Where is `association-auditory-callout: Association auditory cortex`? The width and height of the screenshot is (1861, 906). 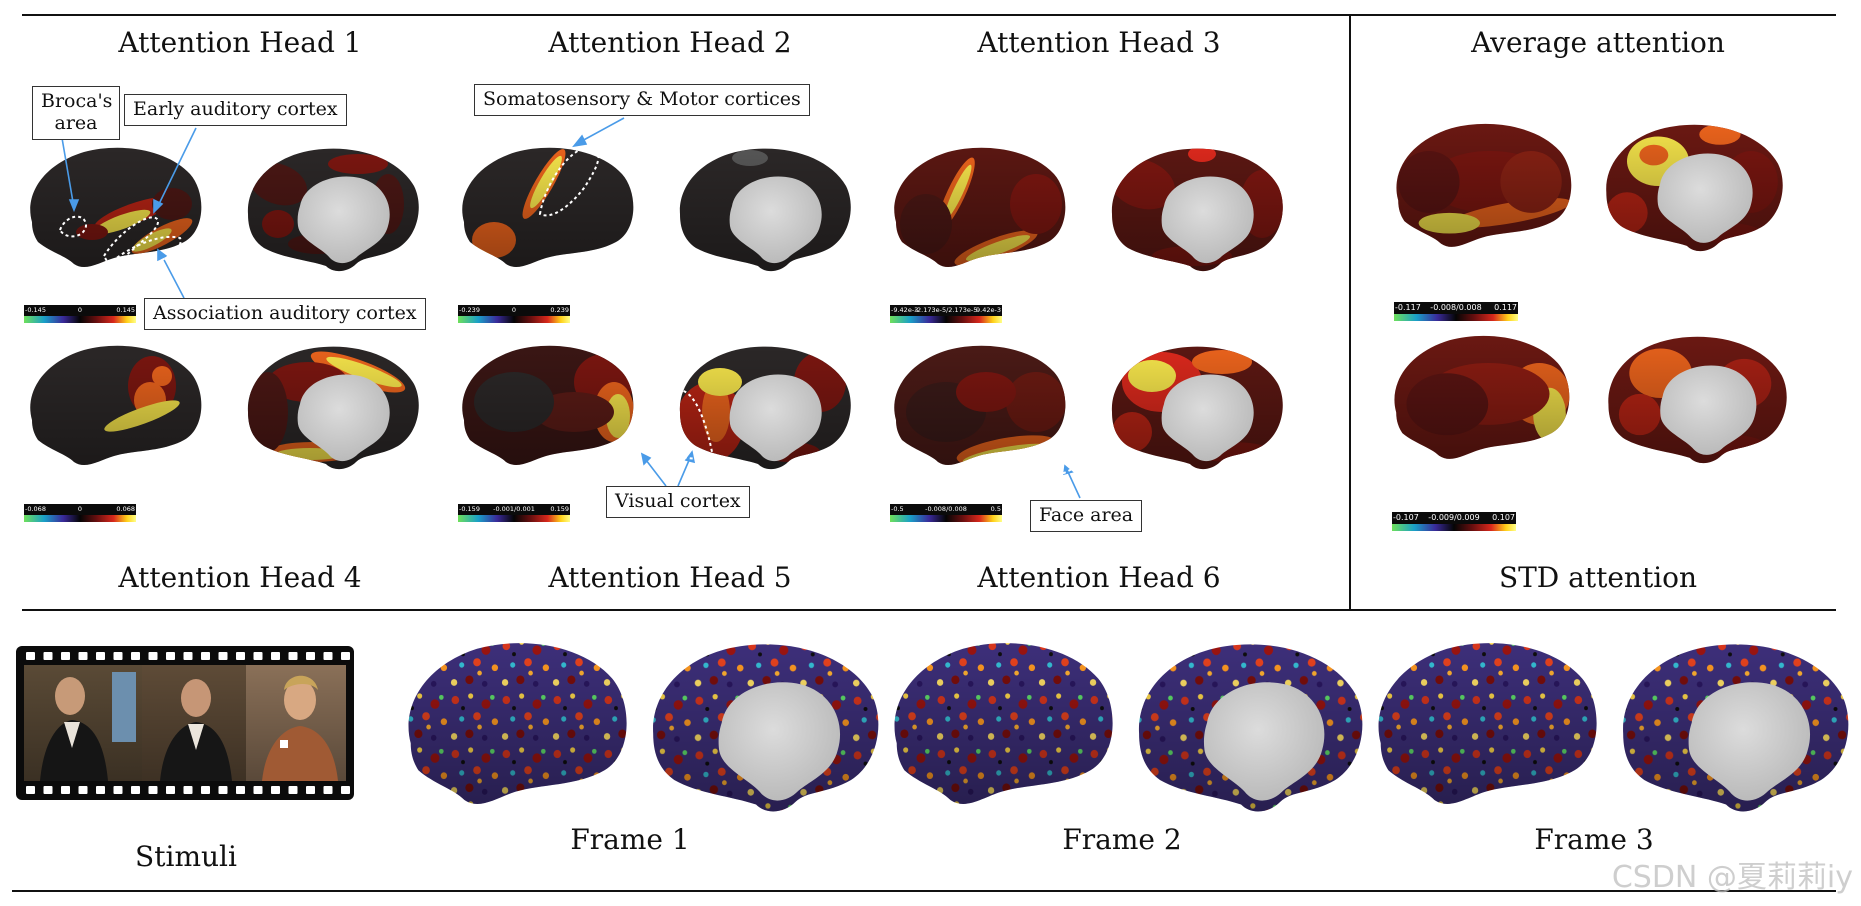 association-auditory-callout: Association auditory cortex is located at coordinates (285, 314).